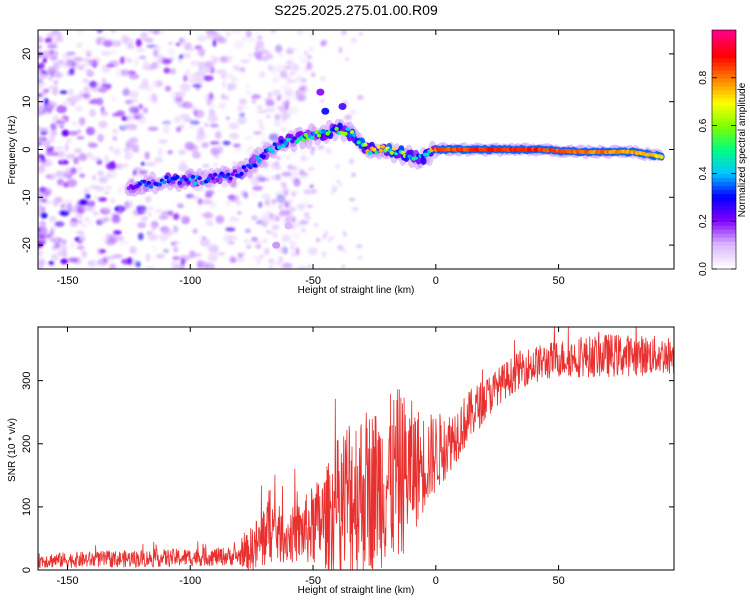 This screenshot has width=750, height=600. I want to click on spectrogram-x-tick-label: 0, so click(436, 281).